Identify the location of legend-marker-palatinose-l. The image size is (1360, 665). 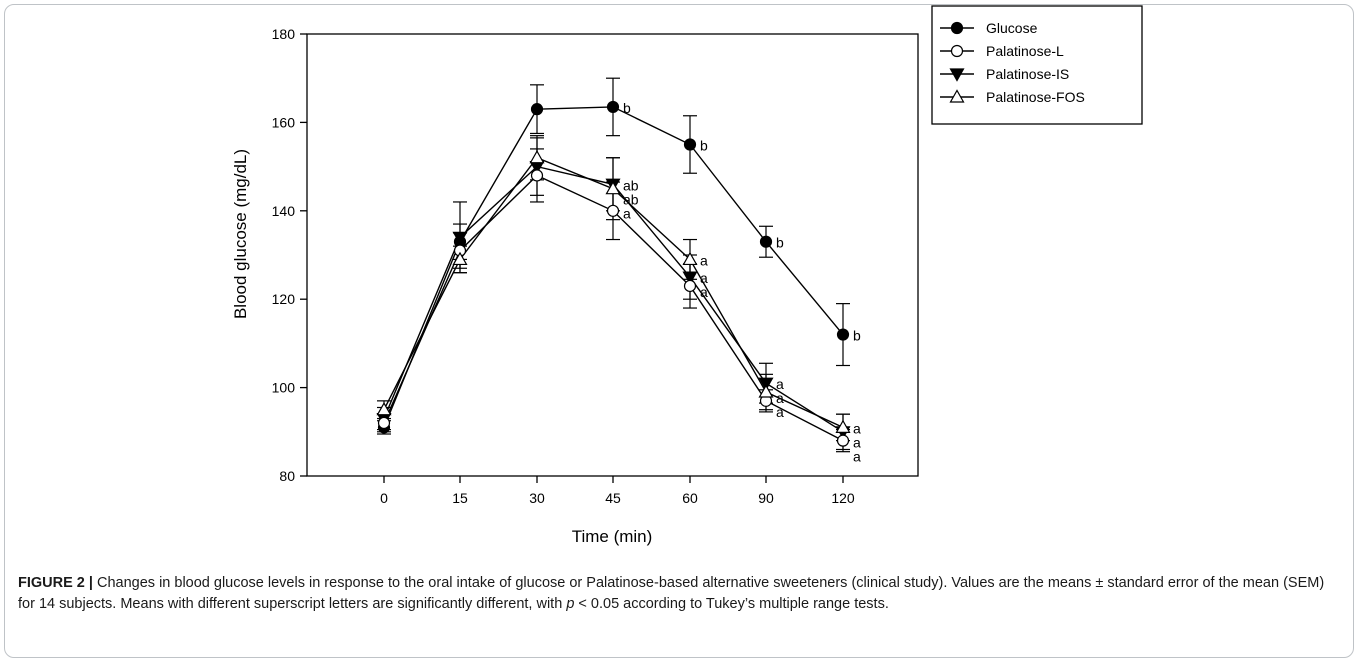
(957, 51).